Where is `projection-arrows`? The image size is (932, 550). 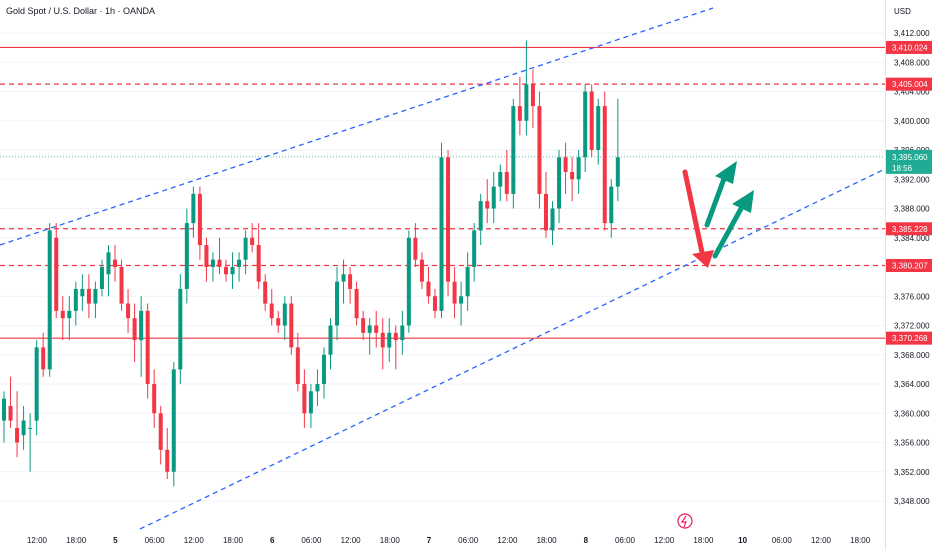 projection-arrows is located at coordinates (718, 214).